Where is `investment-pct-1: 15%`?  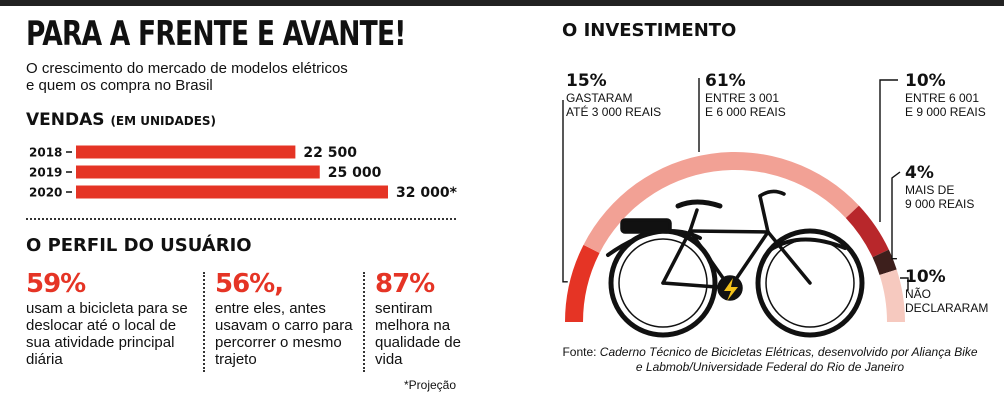
investment-pct-1: 15% is located at coordinates (586, 81).